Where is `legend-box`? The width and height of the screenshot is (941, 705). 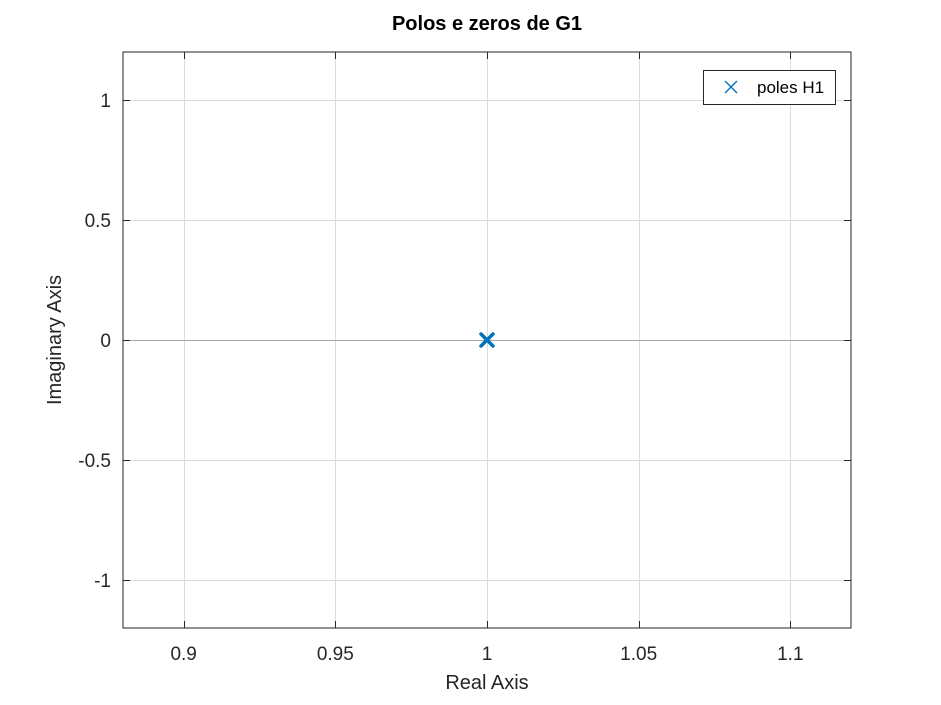 legend-box is located at coordinates (769, 87).